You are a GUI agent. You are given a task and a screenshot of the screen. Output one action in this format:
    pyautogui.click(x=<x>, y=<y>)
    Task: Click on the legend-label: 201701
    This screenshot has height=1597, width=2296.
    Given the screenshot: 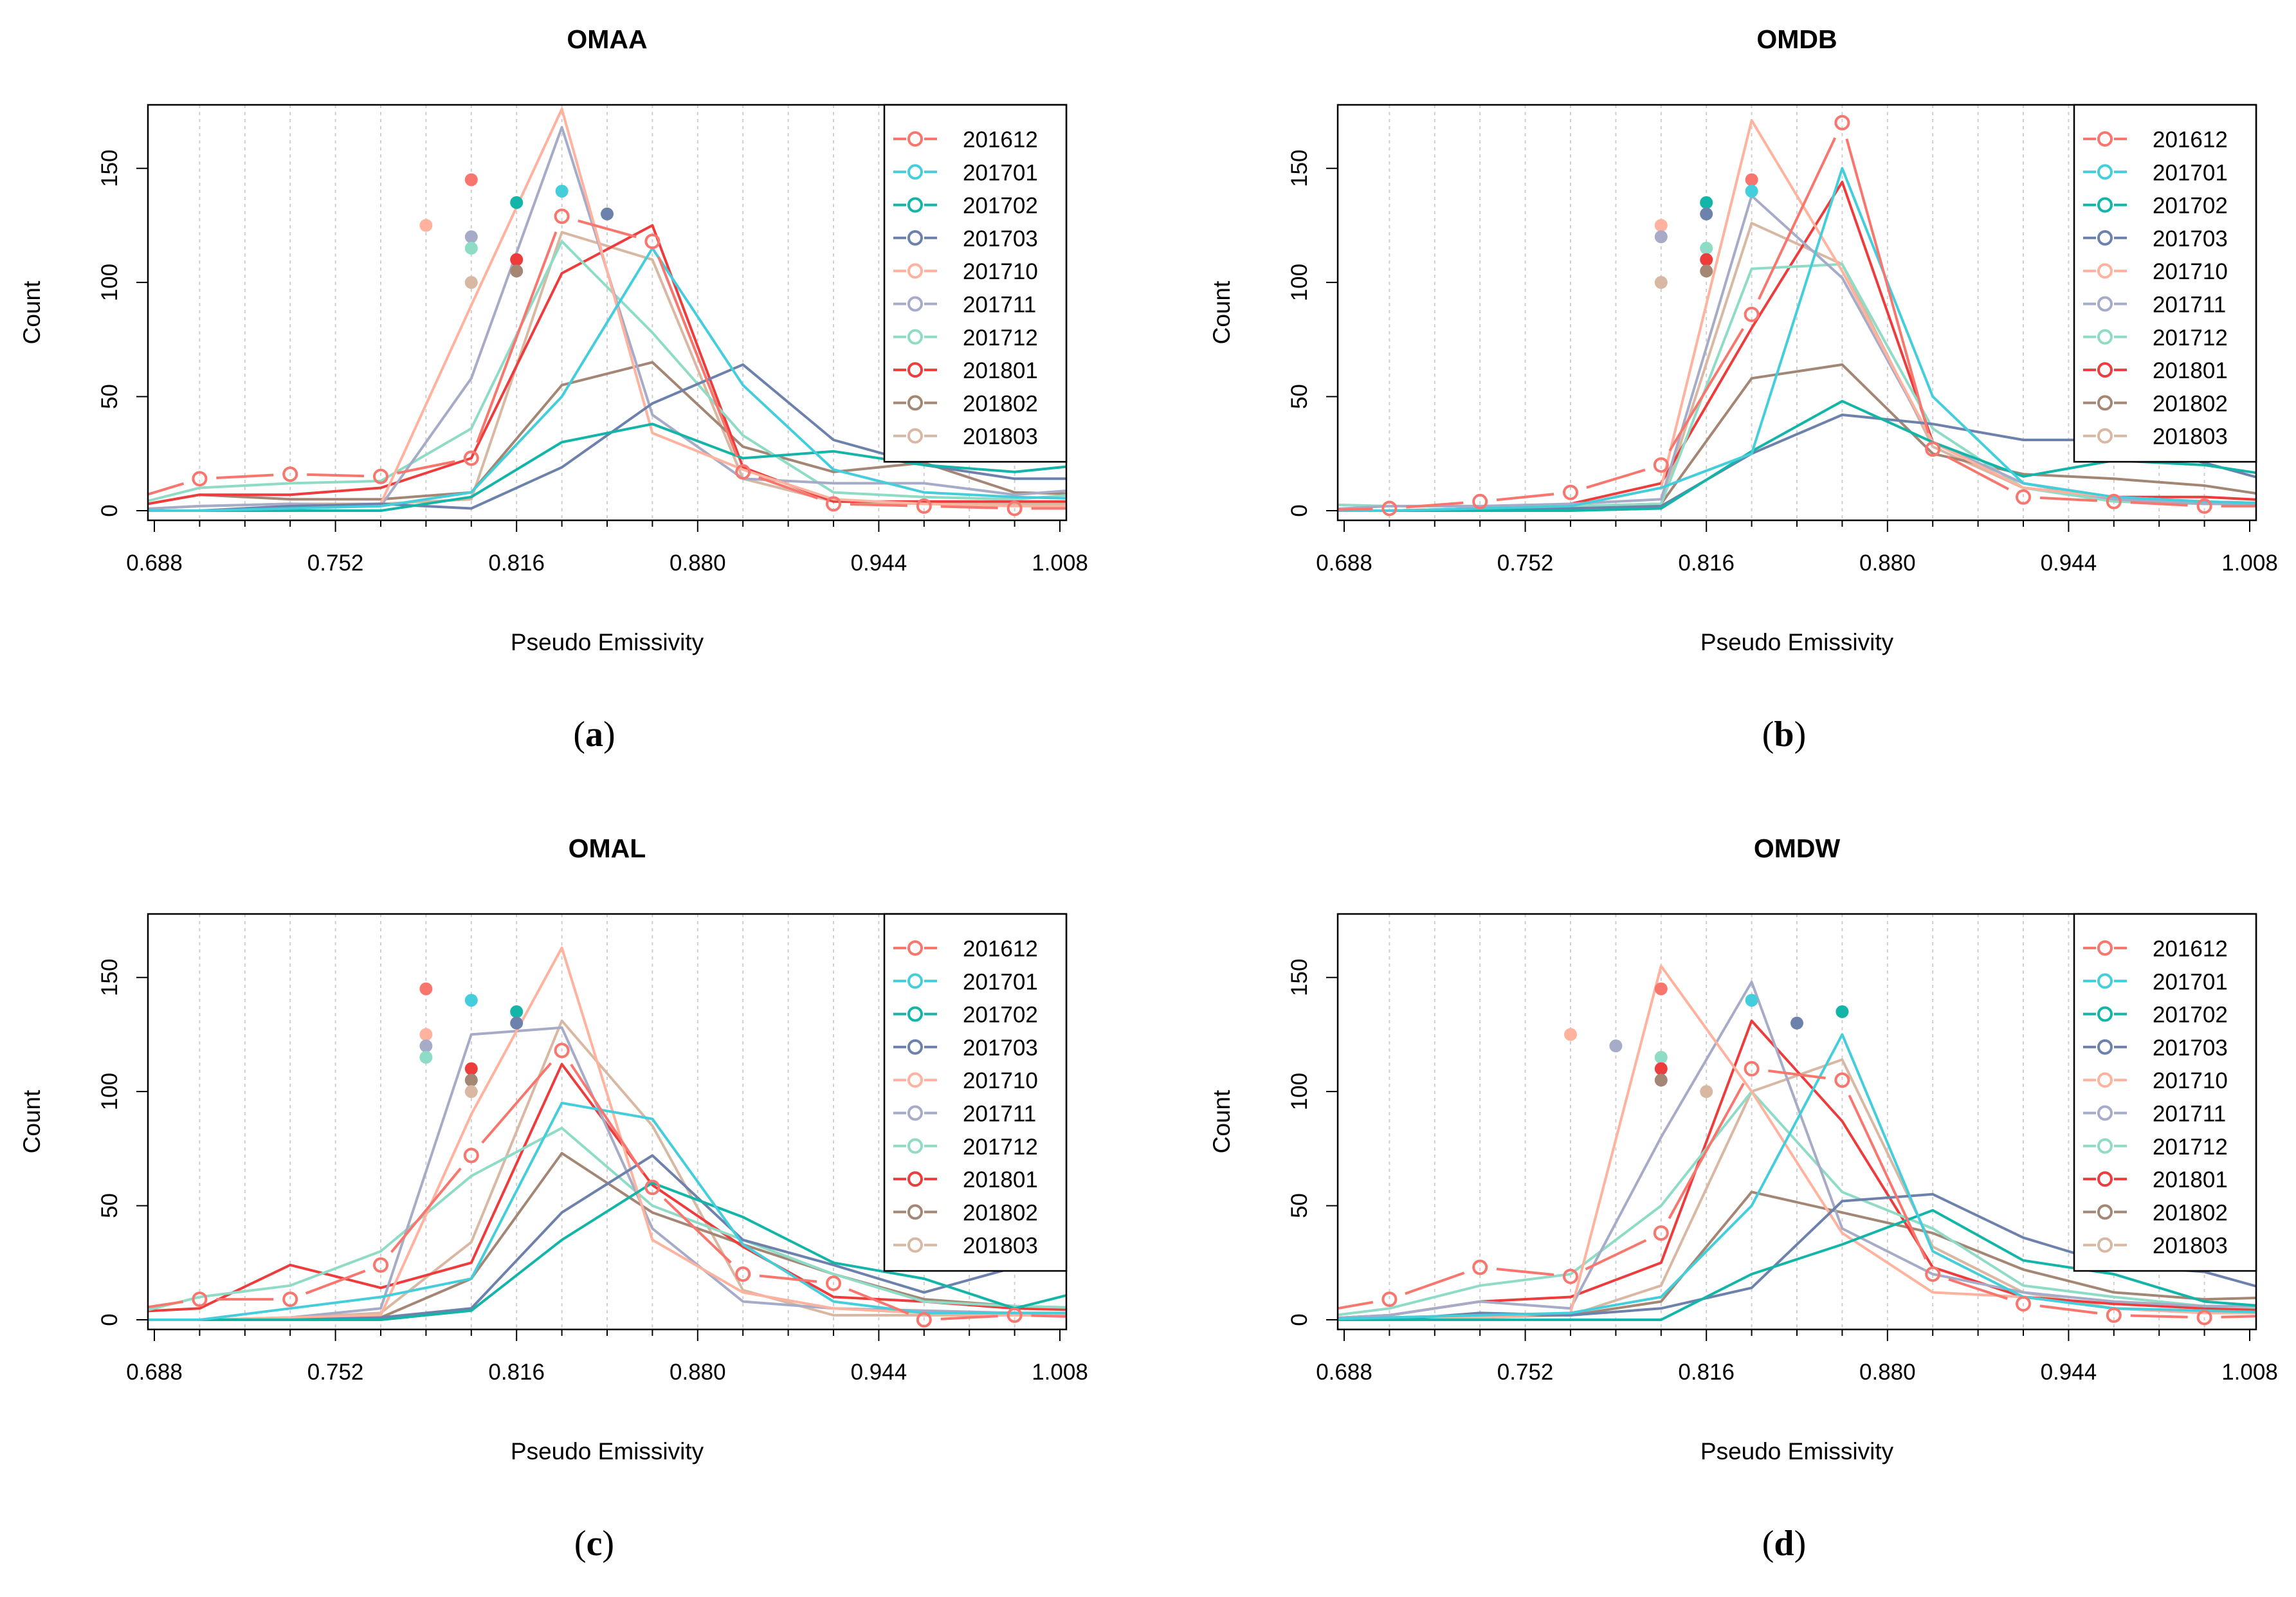 What is the action you would take?
    pyautogui.click(x=1000, y=981)
    